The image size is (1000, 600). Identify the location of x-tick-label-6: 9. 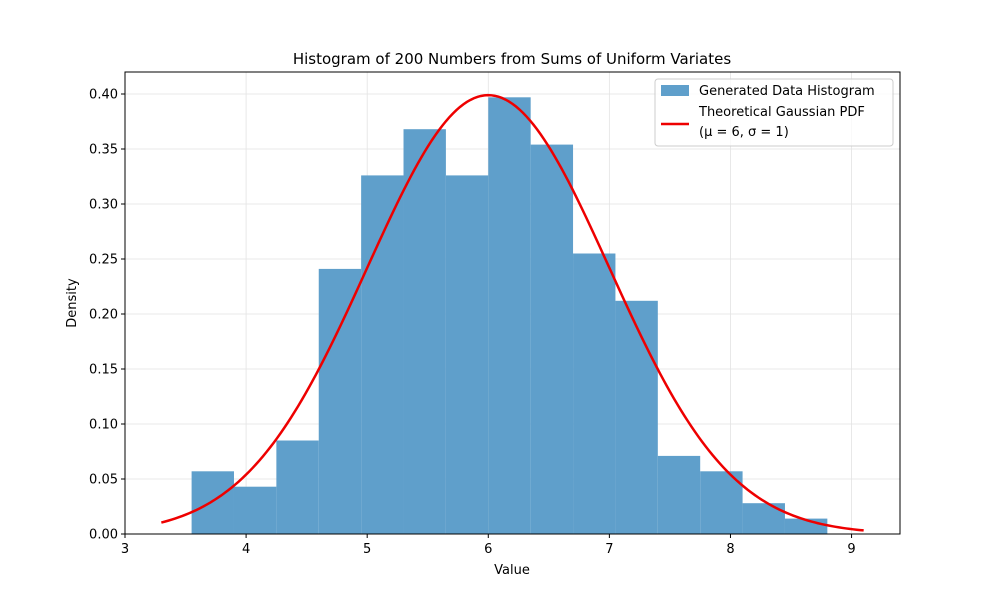
(851, 549).